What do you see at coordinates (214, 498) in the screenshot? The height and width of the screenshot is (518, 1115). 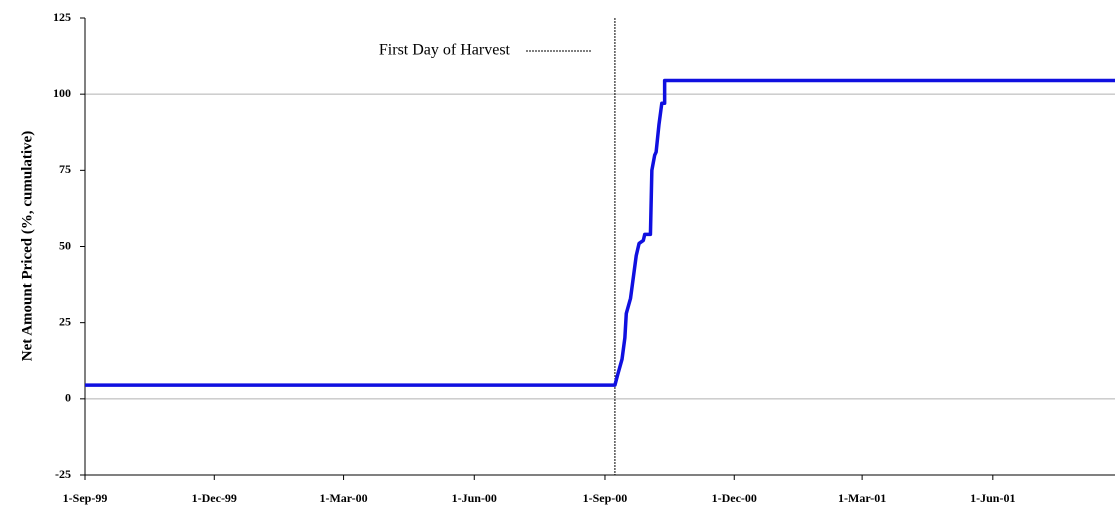 I see `x-tick-label: 1-Dec-99` at bounding box center [214, 498].